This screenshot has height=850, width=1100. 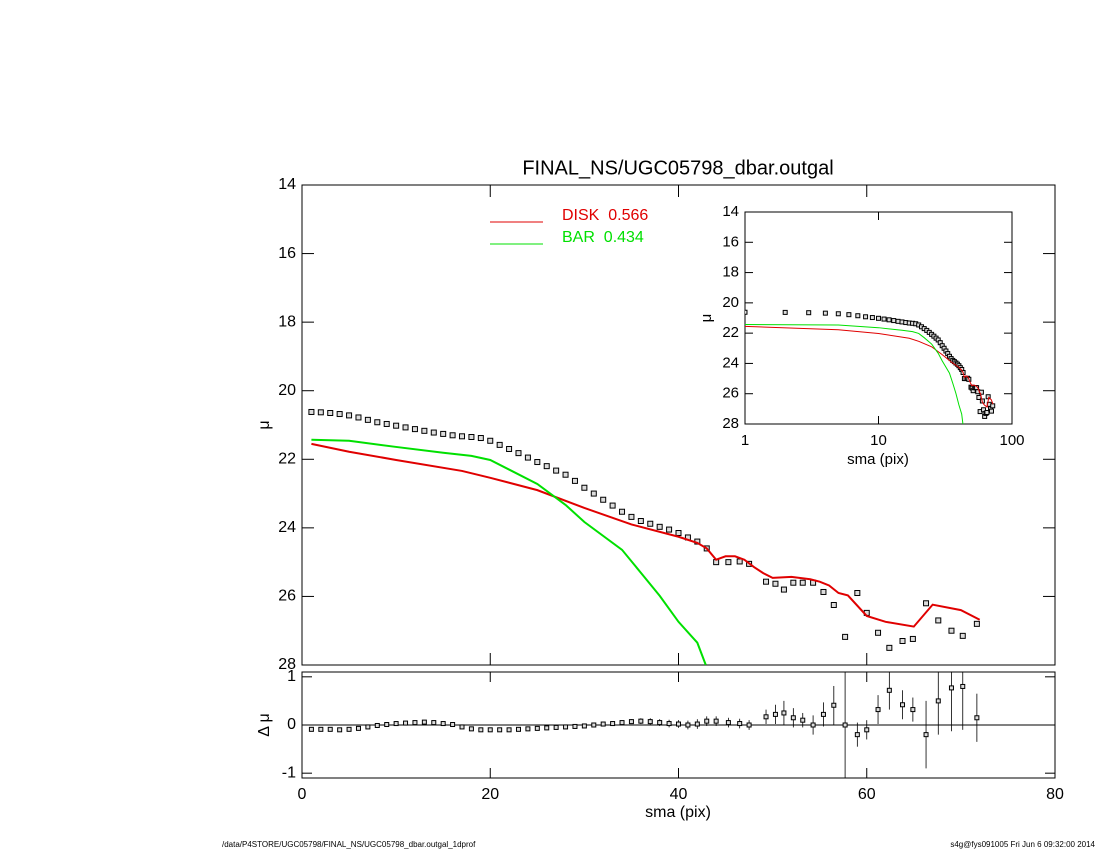 What do you see at coordinates (869, 366) in the screenshot?
I see `line-series` at bounding box center [869, 366].